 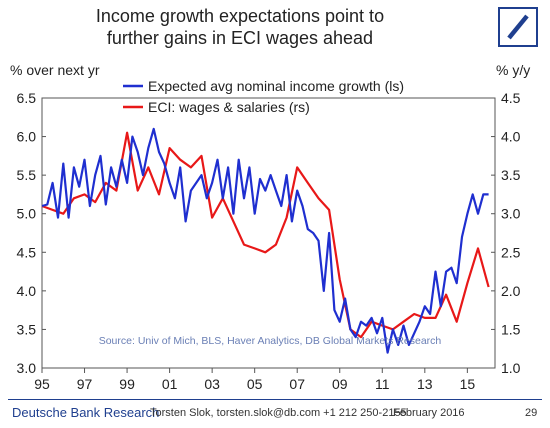 What do you see at coordinates (511, 329) in the screenshot?
I see `y-right-tick-label: 1.5` at bounding box center [511, 329].